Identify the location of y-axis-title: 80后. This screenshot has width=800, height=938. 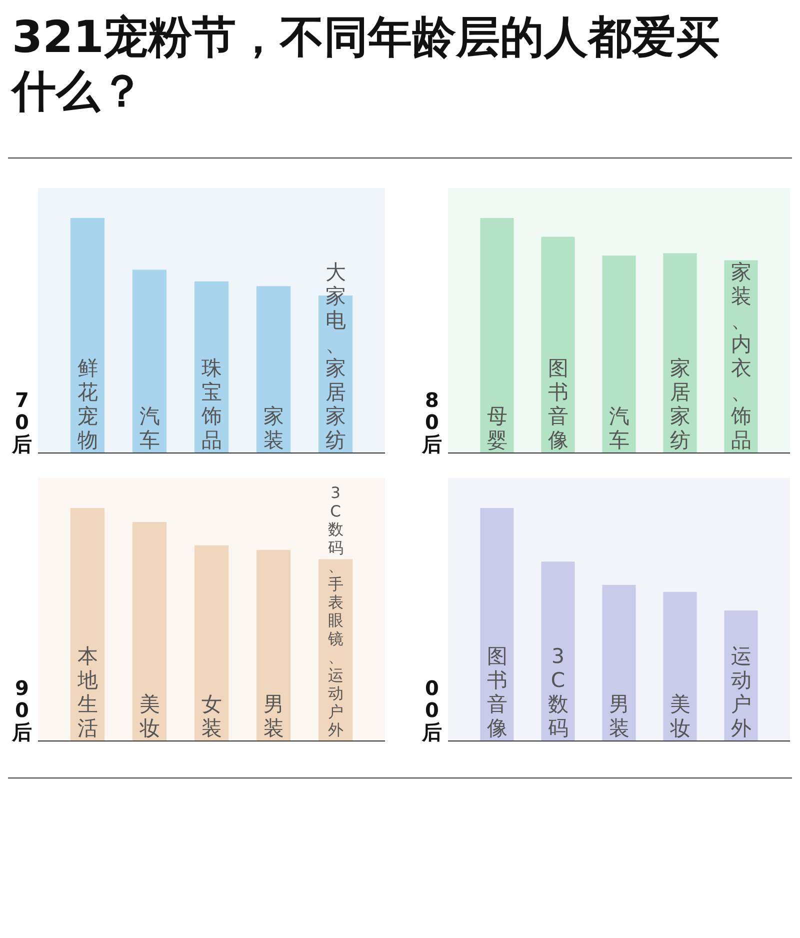
(431, 422).